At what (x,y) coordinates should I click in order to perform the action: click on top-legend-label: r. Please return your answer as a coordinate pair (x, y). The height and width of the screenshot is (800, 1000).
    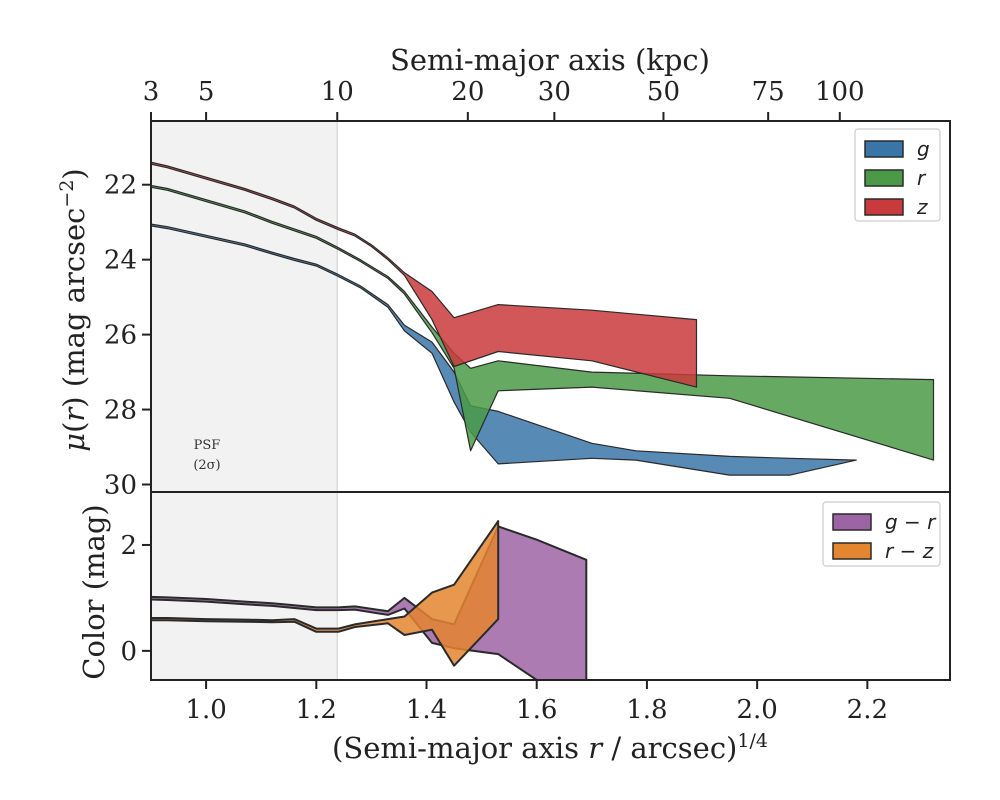
    Looking at the image, I should click on (922, 178).